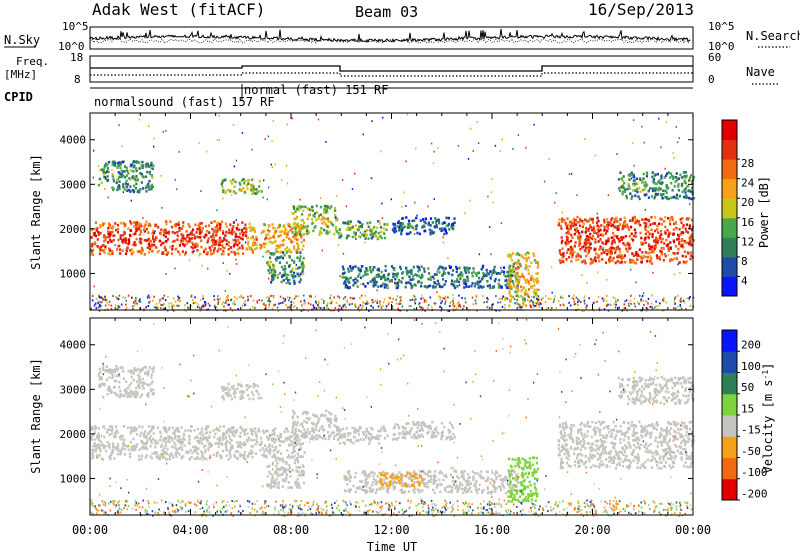 This screenshot has height=554, width=800. Describe the element at coordinates (391, 38) in the screenshot. I see `noise-panel-frame` at that location.